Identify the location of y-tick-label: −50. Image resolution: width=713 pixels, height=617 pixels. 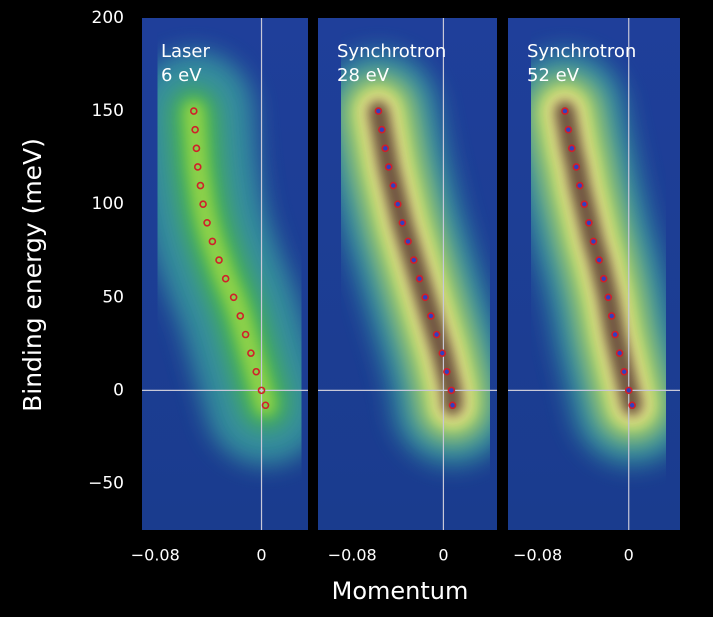
(106, 483).